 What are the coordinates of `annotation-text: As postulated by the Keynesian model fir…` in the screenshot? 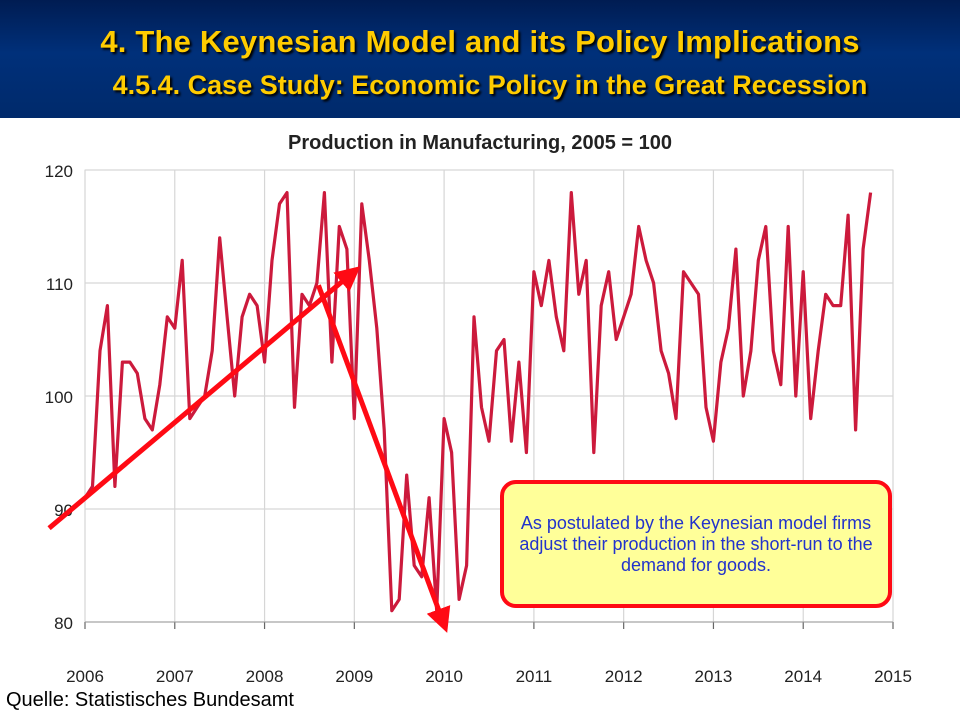 It's located at (696, 543).